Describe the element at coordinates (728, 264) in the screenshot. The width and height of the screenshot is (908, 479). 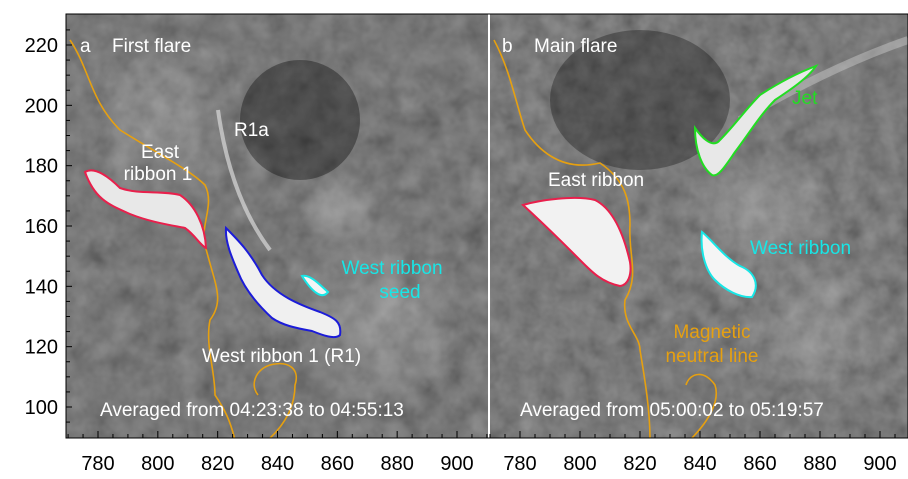
I see `west-ribbon-contour` at that location.